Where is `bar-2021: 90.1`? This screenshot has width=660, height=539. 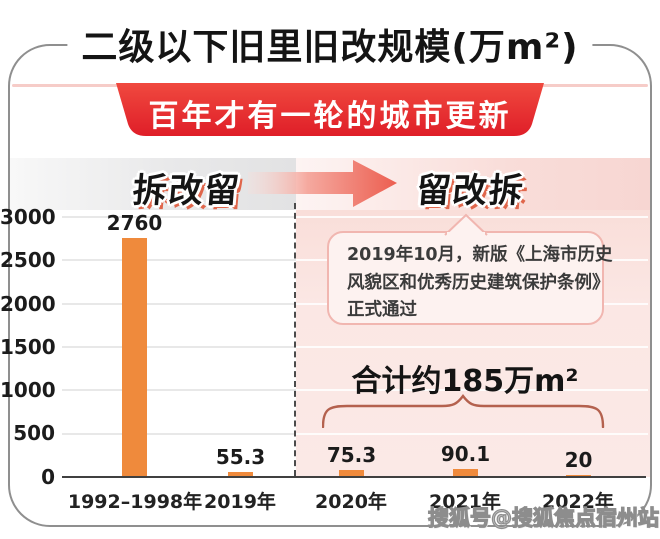 bar-2021: 90.1 is located at coordinates (465, 459).